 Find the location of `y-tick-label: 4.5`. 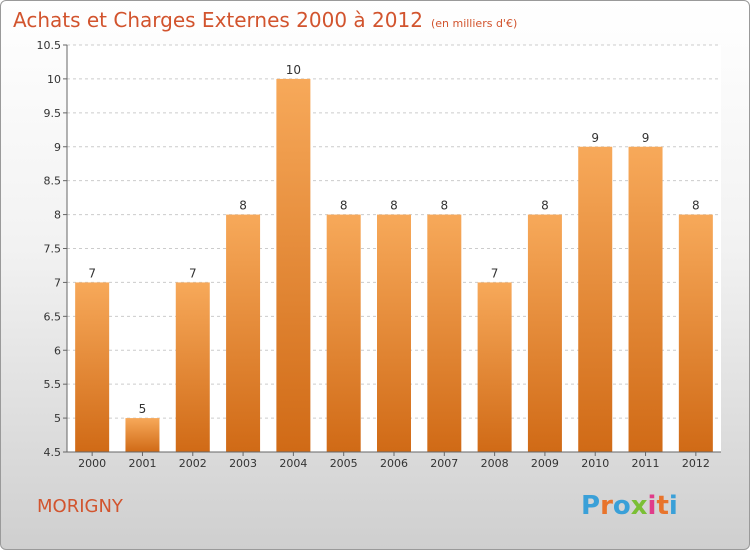

y-tick-label: 4.5 is located at coordinates (53, 452).